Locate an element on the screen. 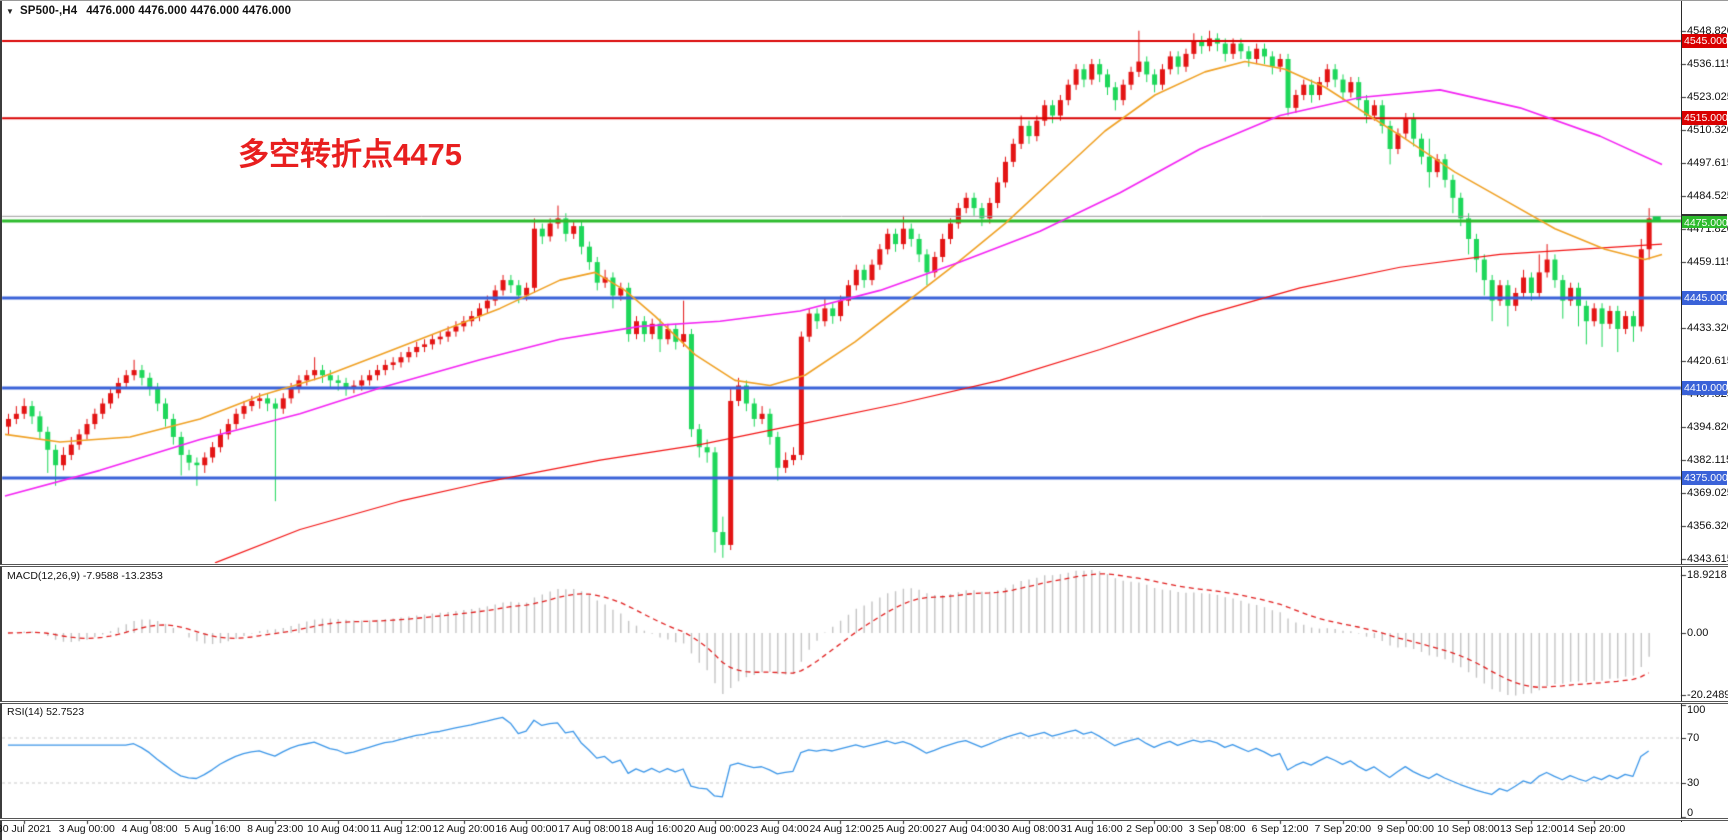 The image size is (1728, 840). time-label: 25 Aug 20:00 is located at coordinates (903, 829).